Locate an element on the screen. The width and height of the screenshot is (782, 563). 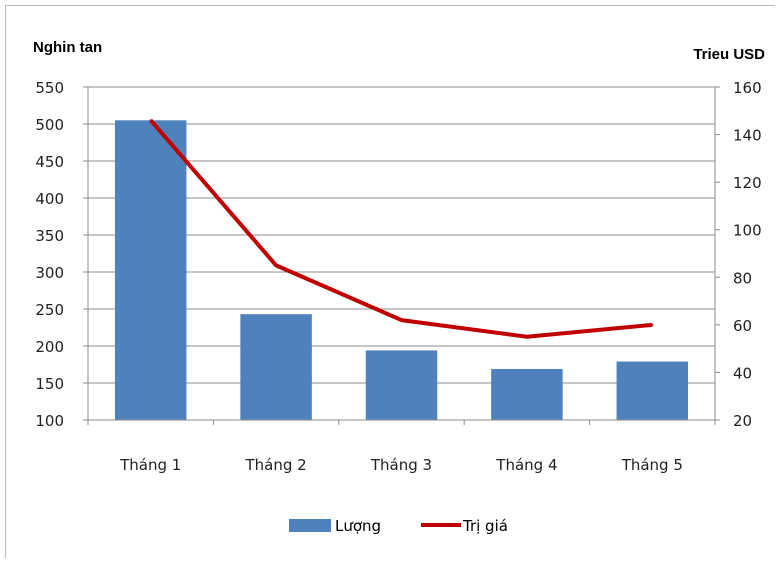
right-tick-label: 20 is located at coordinates (742, 421).